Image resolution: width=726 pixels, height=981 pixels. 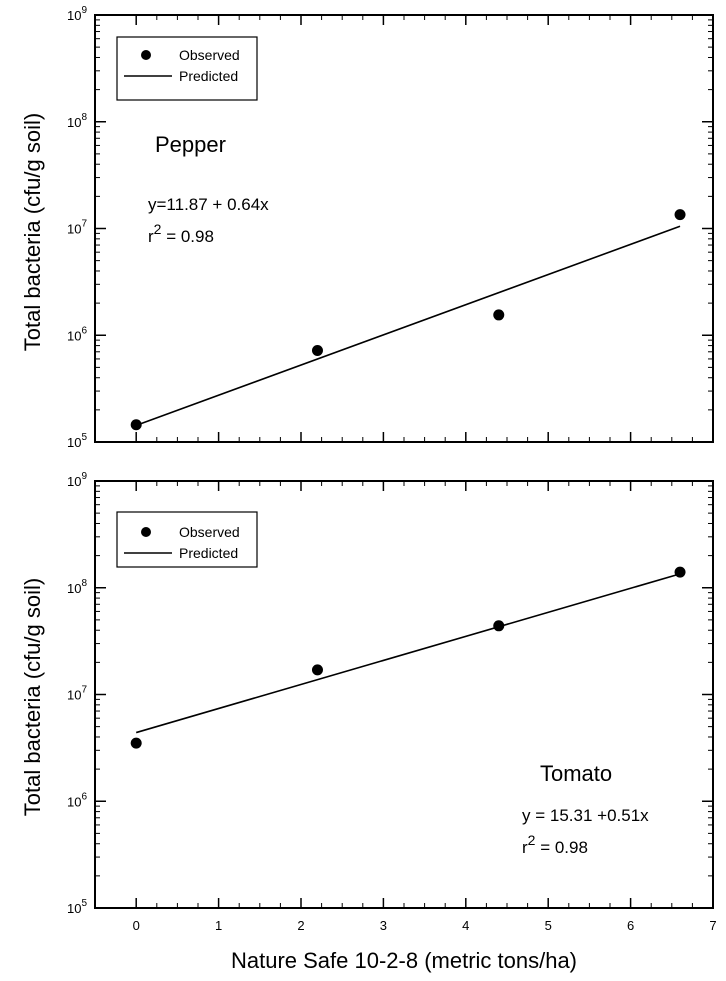 I want to click on x-tick-label: 4, so click(x=465, y=925).